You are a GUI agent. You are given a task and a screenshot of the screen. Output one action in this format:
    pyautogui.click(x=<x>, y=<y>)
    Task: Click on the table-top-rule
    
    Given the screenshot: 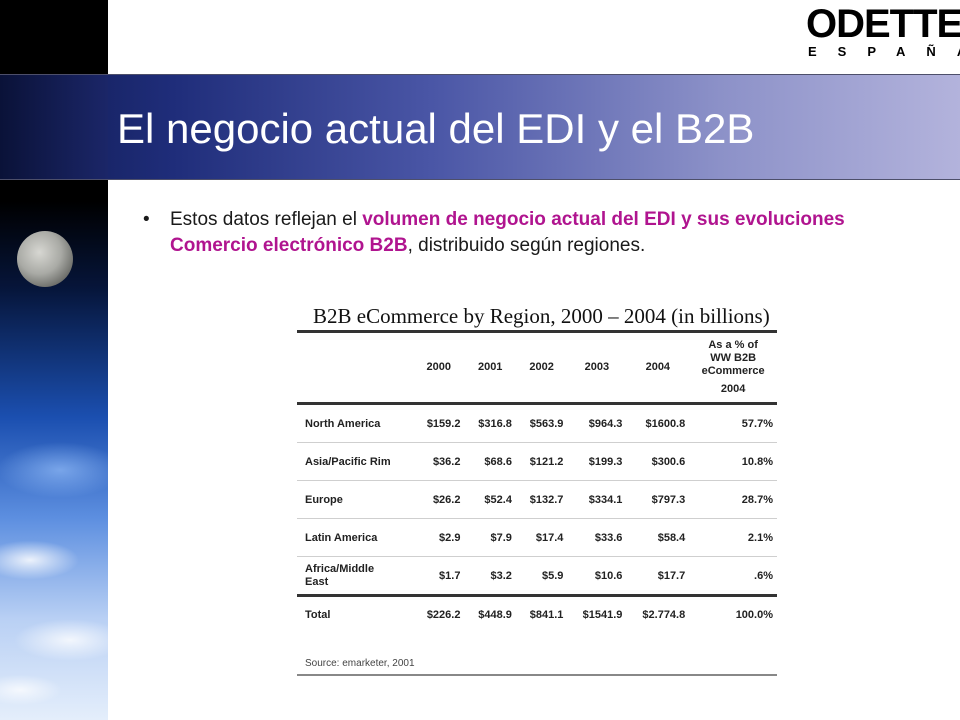 What is the action you would take?
    pyautogui.click(x=537, y=331)
    